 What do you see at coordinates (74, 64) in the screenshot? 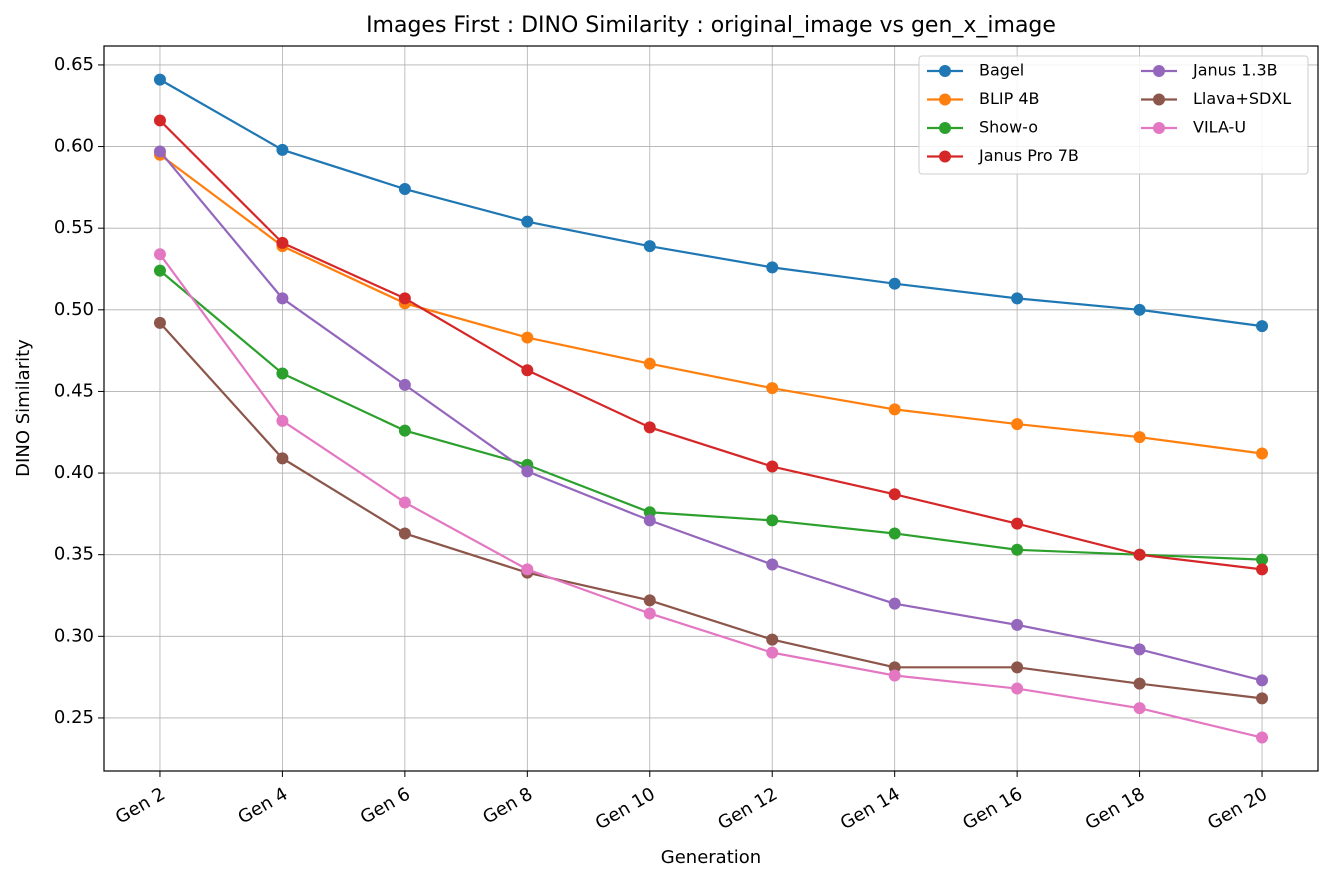
I see `y-tick-label: 0.65` at bounding box center [74, 64].